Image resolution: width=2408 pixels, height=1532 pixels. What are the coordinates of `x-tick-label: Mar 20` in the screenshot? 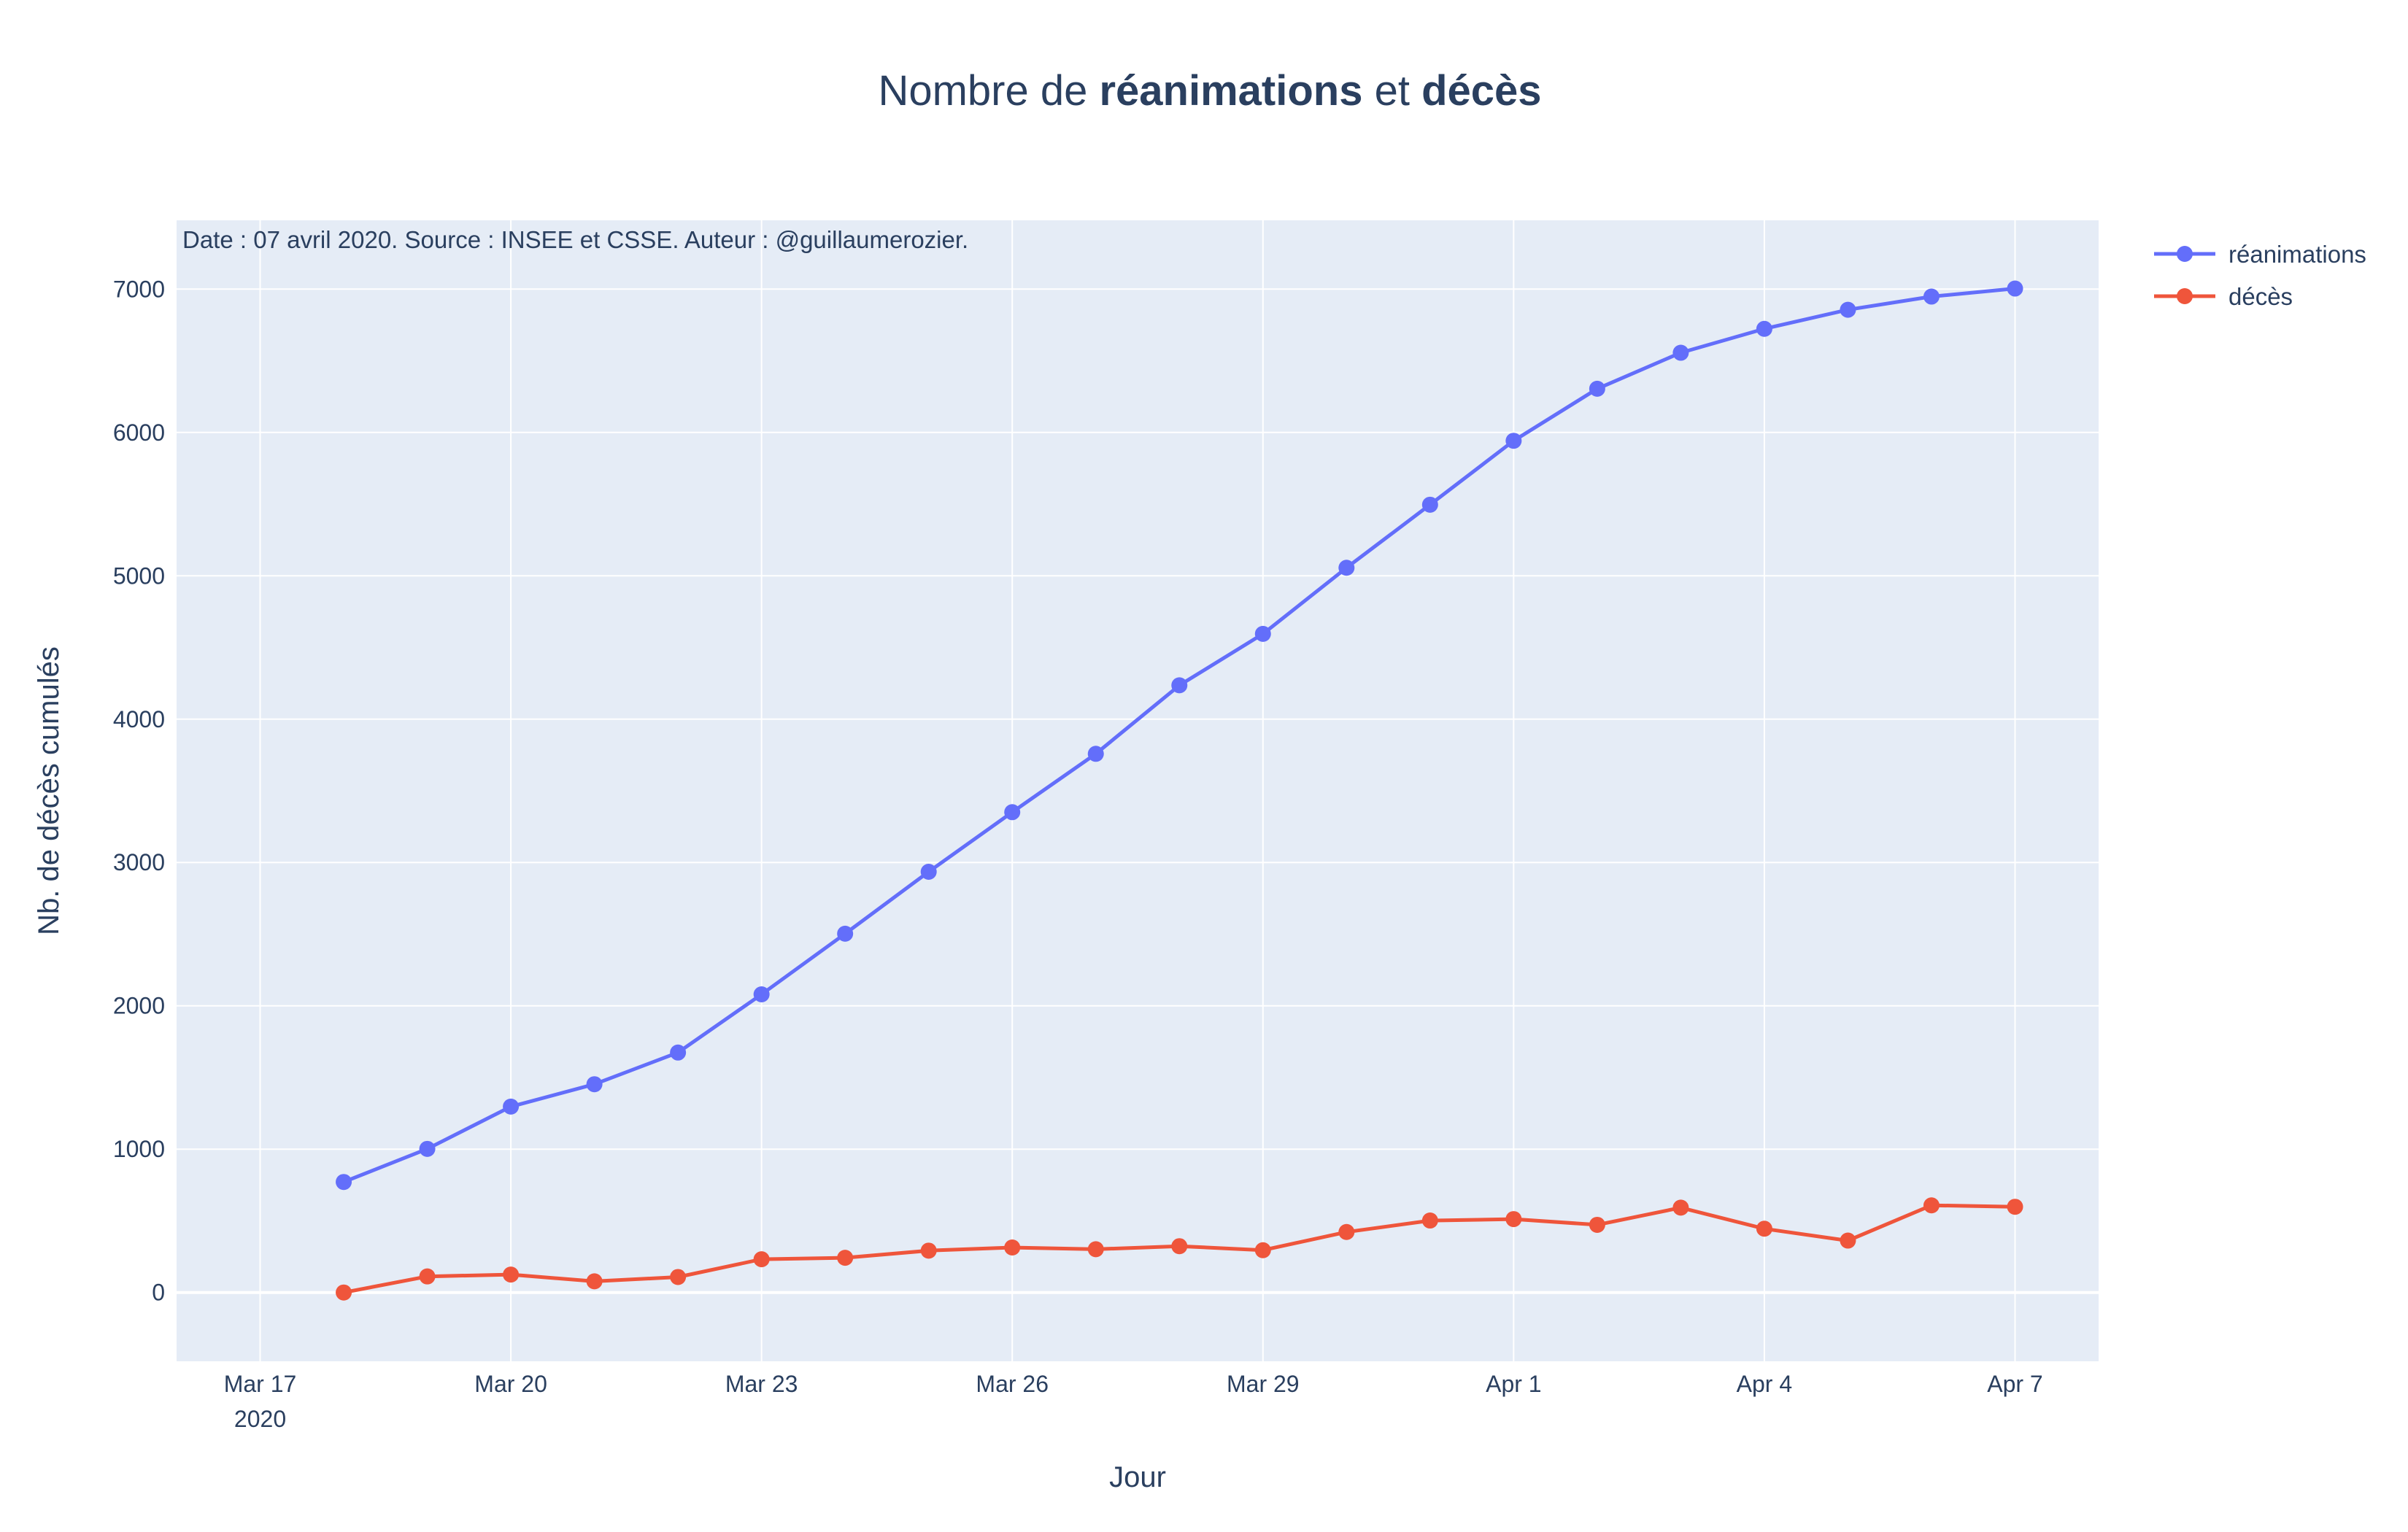 It's located at (510, 1384).